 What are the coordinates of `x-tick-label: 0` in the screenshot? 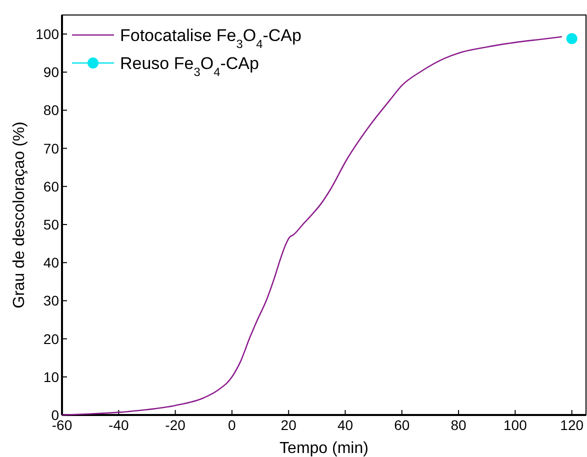 It's located at (232, 425).